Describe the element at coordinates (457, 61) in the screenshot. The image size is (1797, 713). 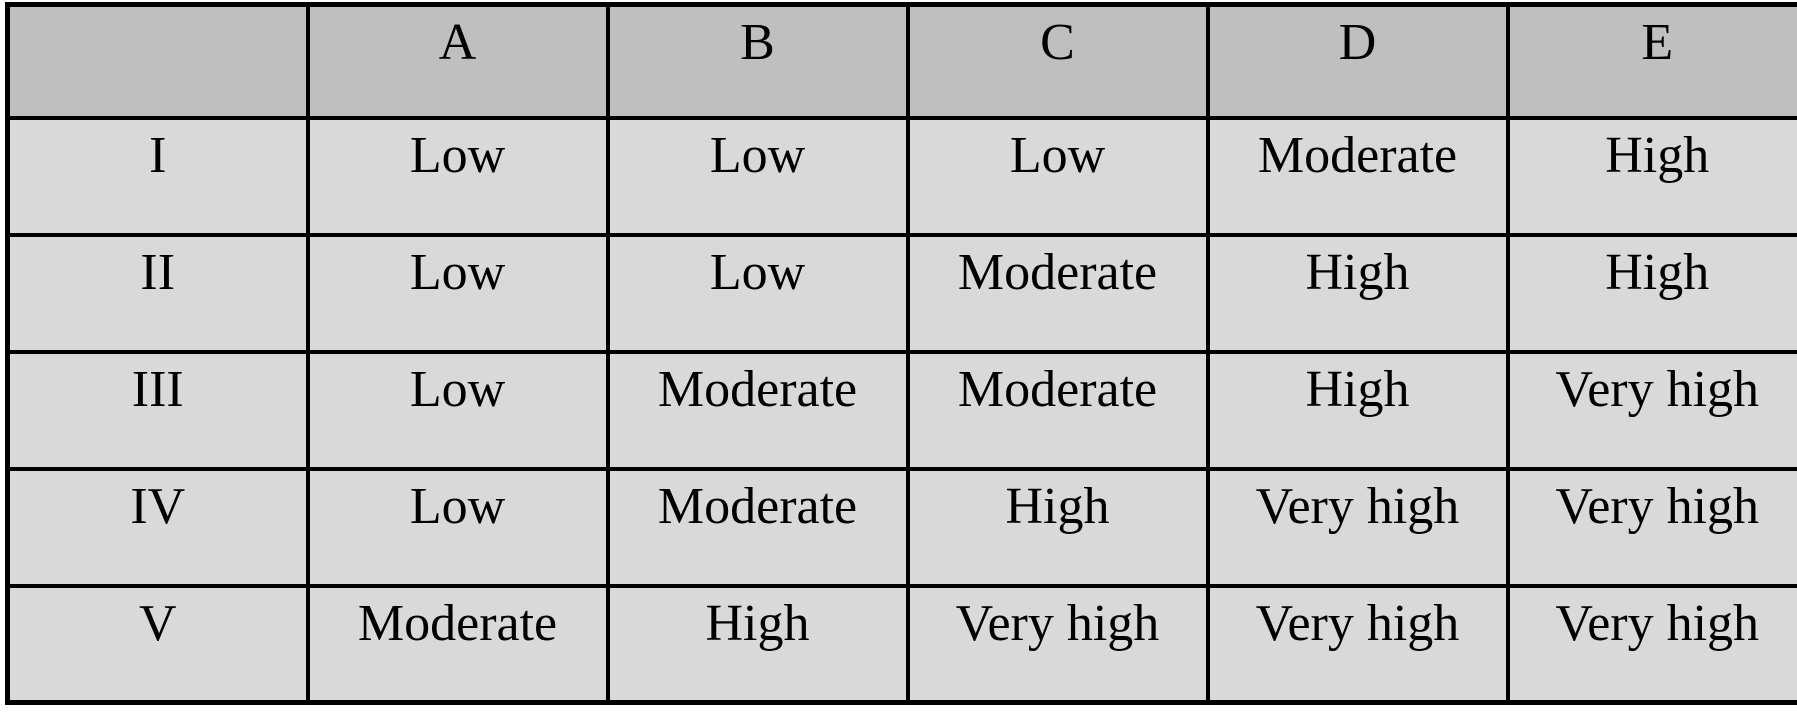
I see `column-header-a: A` at that location.